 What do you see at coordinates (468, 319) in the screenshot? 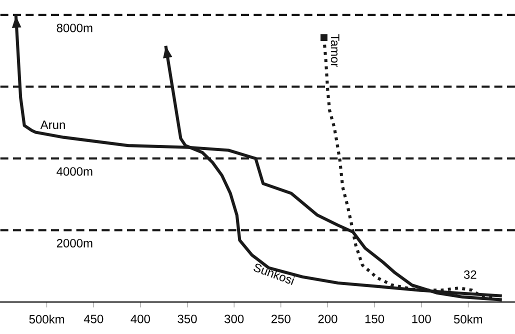
I see `x-tick-label: 50km` at bounding box center [468, 319].